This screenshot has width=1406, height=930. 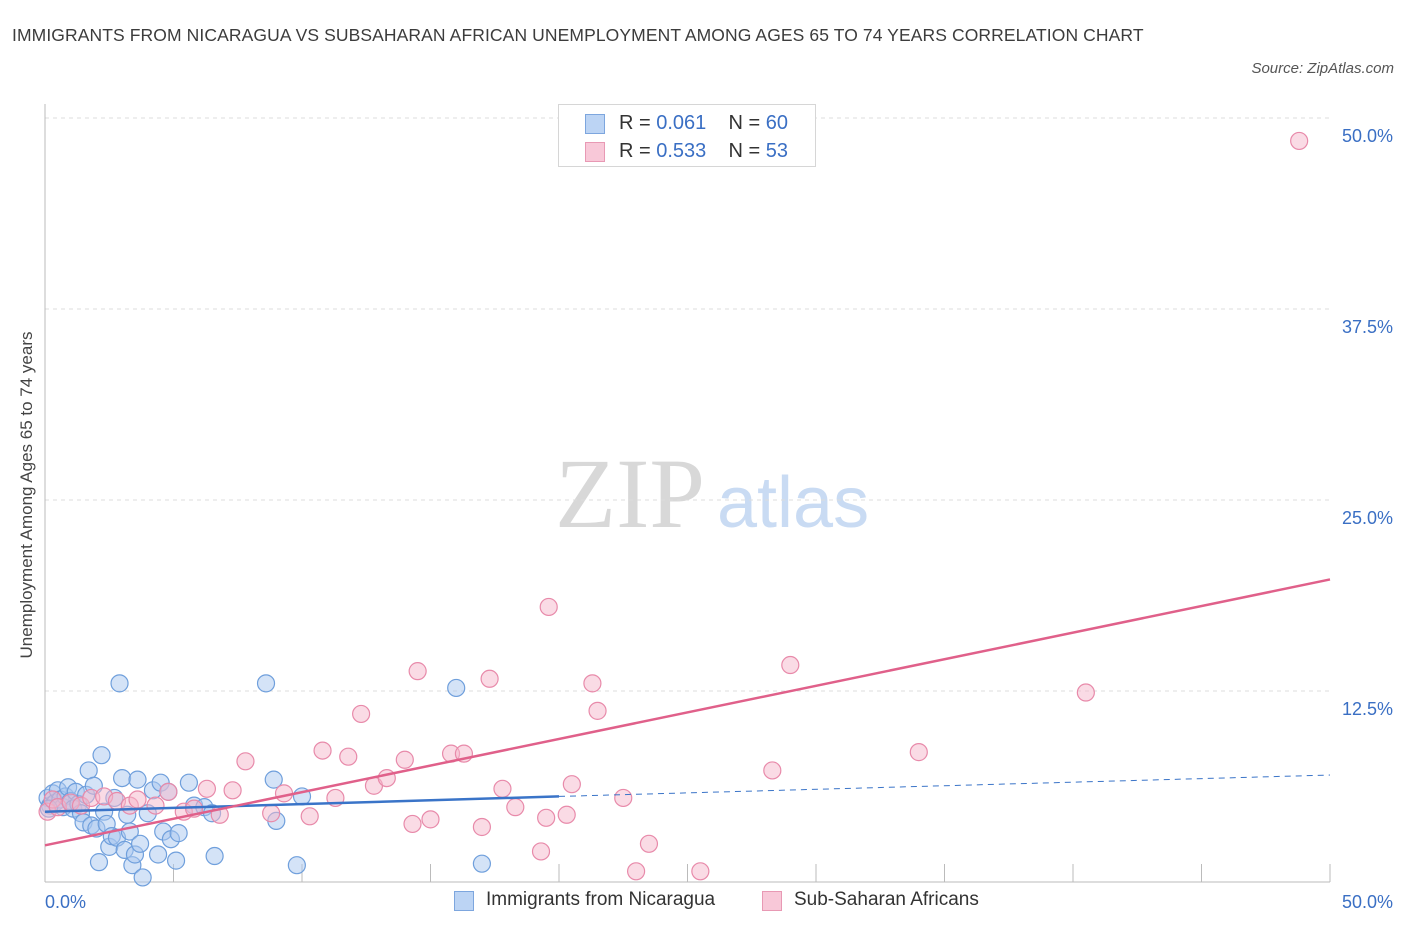 What do you see at coordinates (1367, 136) in the screenshot?
I see `y-tick-label-3: 50.0%` at bounding box center [1367, 136].